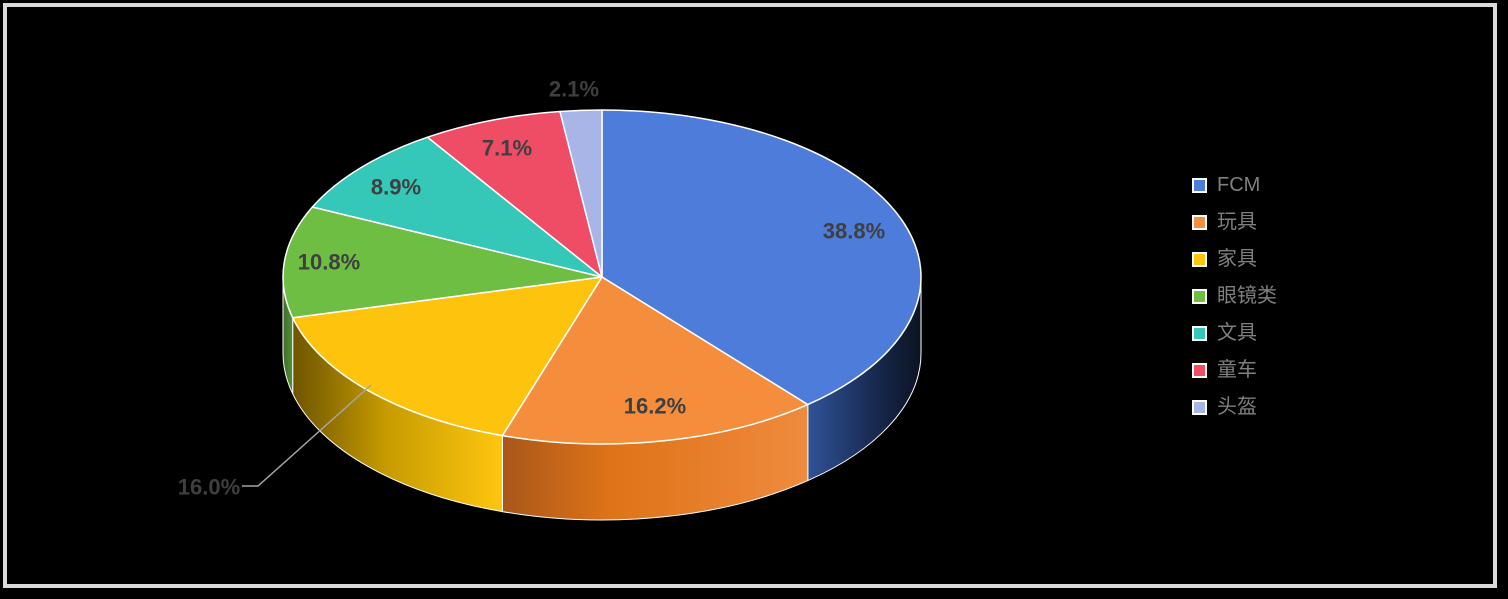 This screenshot has height=599, width=1508. Describe the element at coordinates (1247, 296) in the screenshot. I see `legend-label: 眼镜类` at that location.